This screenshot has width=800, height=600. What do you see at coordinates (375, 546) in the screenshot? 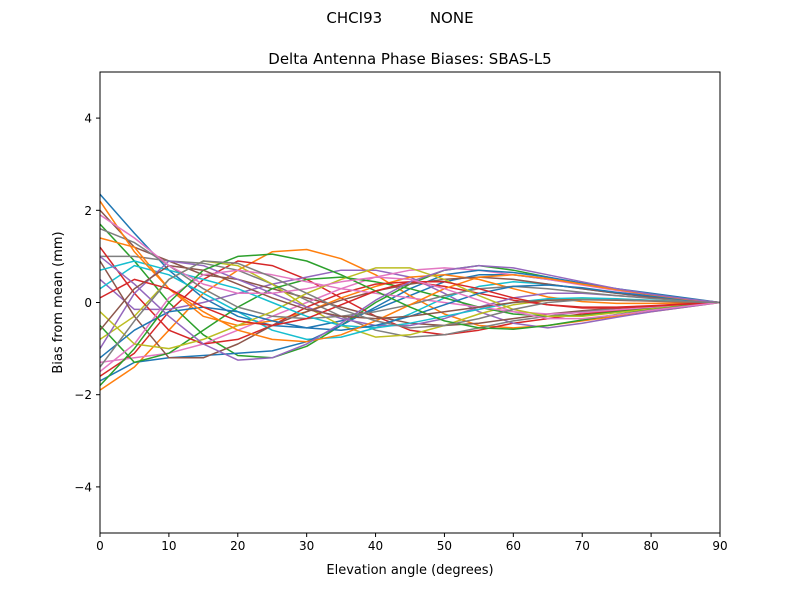
I see `x-tick-label: 40` at bounding box center [375, 546].